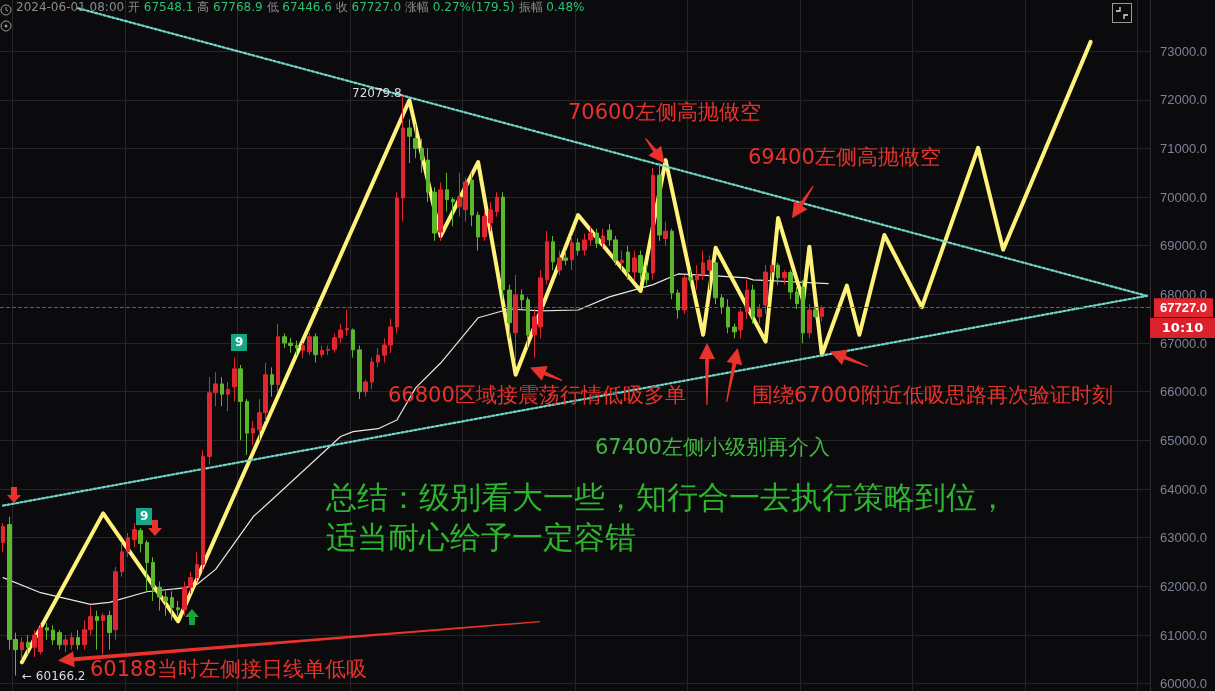 The width and height of the screenshot is (1215, 691). Describe the element at coordinates (228, 669) in the screenshot. I see `annotation: 60188当时左侧接日线单低吸` at that location.